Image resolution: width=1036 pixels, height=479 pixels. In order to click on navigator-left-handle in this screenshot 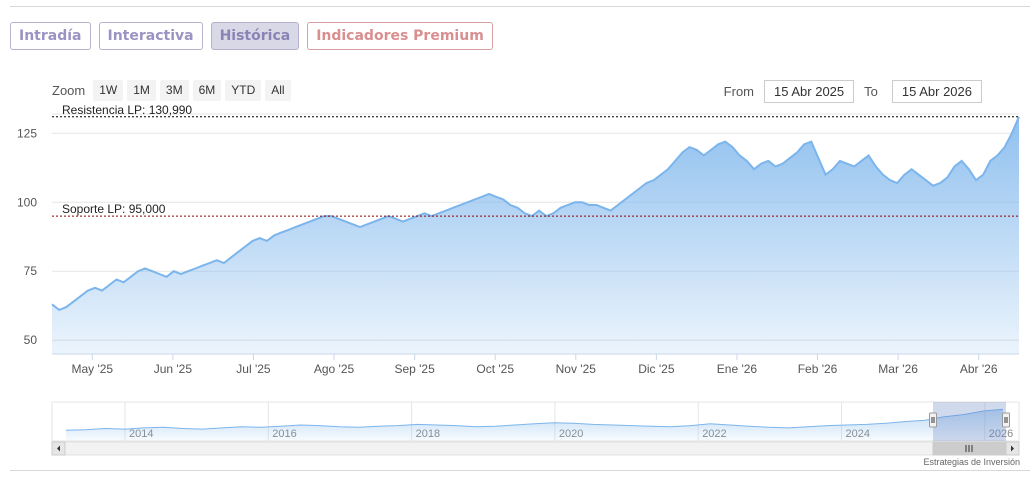, I will do `click(933, 420)`.